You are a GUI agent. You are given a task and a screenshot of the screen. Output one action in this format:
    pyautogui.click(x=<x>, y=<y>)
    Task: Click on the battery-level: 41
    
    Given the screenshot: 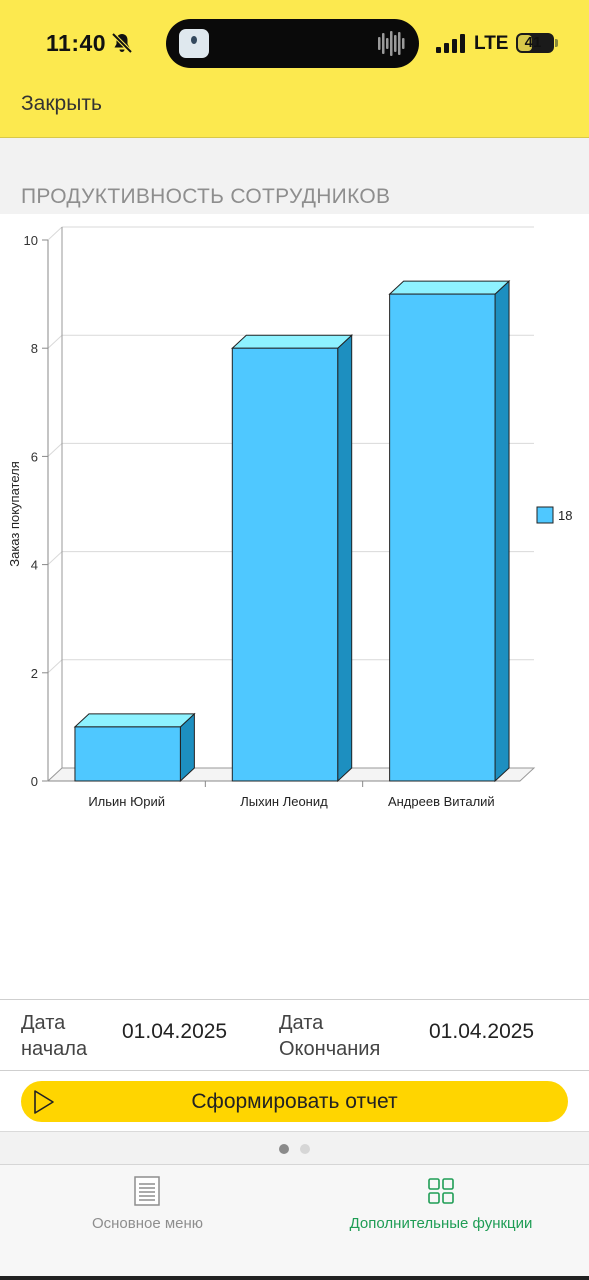 What is the action you would take?
    pyautogui.click(x=533, y=42)
    